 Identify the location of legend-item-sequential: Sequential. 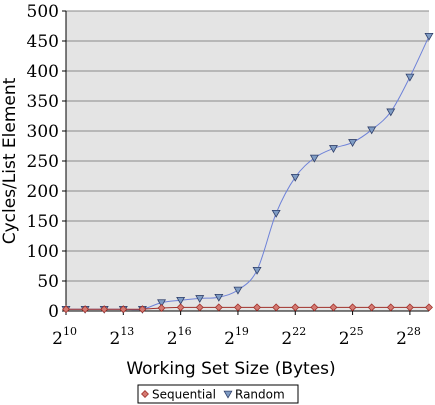
(178, 395).